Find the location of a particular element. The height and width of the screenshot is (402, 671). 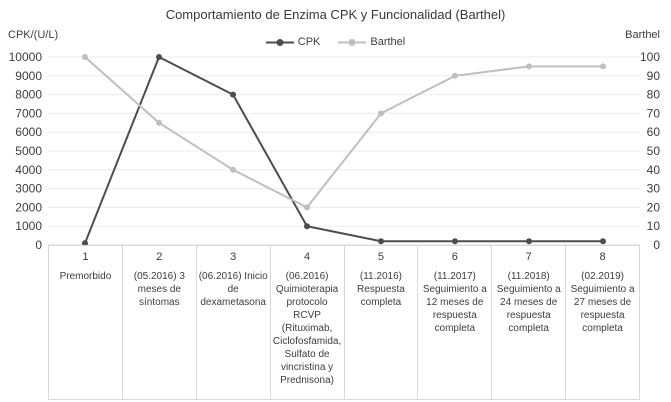

right-axis-tick-label: 50 is located at coordinates (654, 151).